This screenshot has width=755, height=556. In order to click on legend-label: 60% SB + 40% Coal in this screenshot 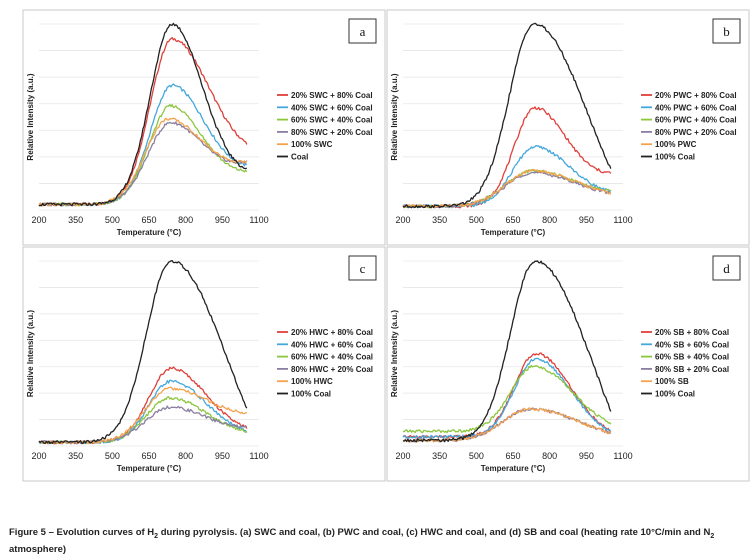, I will do `click(692, 357)`.